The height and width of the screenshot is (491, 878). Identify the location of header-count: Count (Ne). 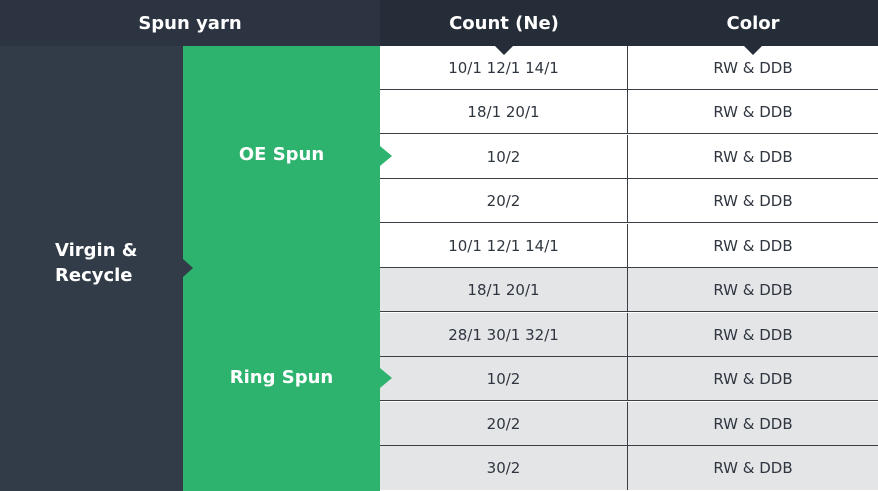
(504, 27).